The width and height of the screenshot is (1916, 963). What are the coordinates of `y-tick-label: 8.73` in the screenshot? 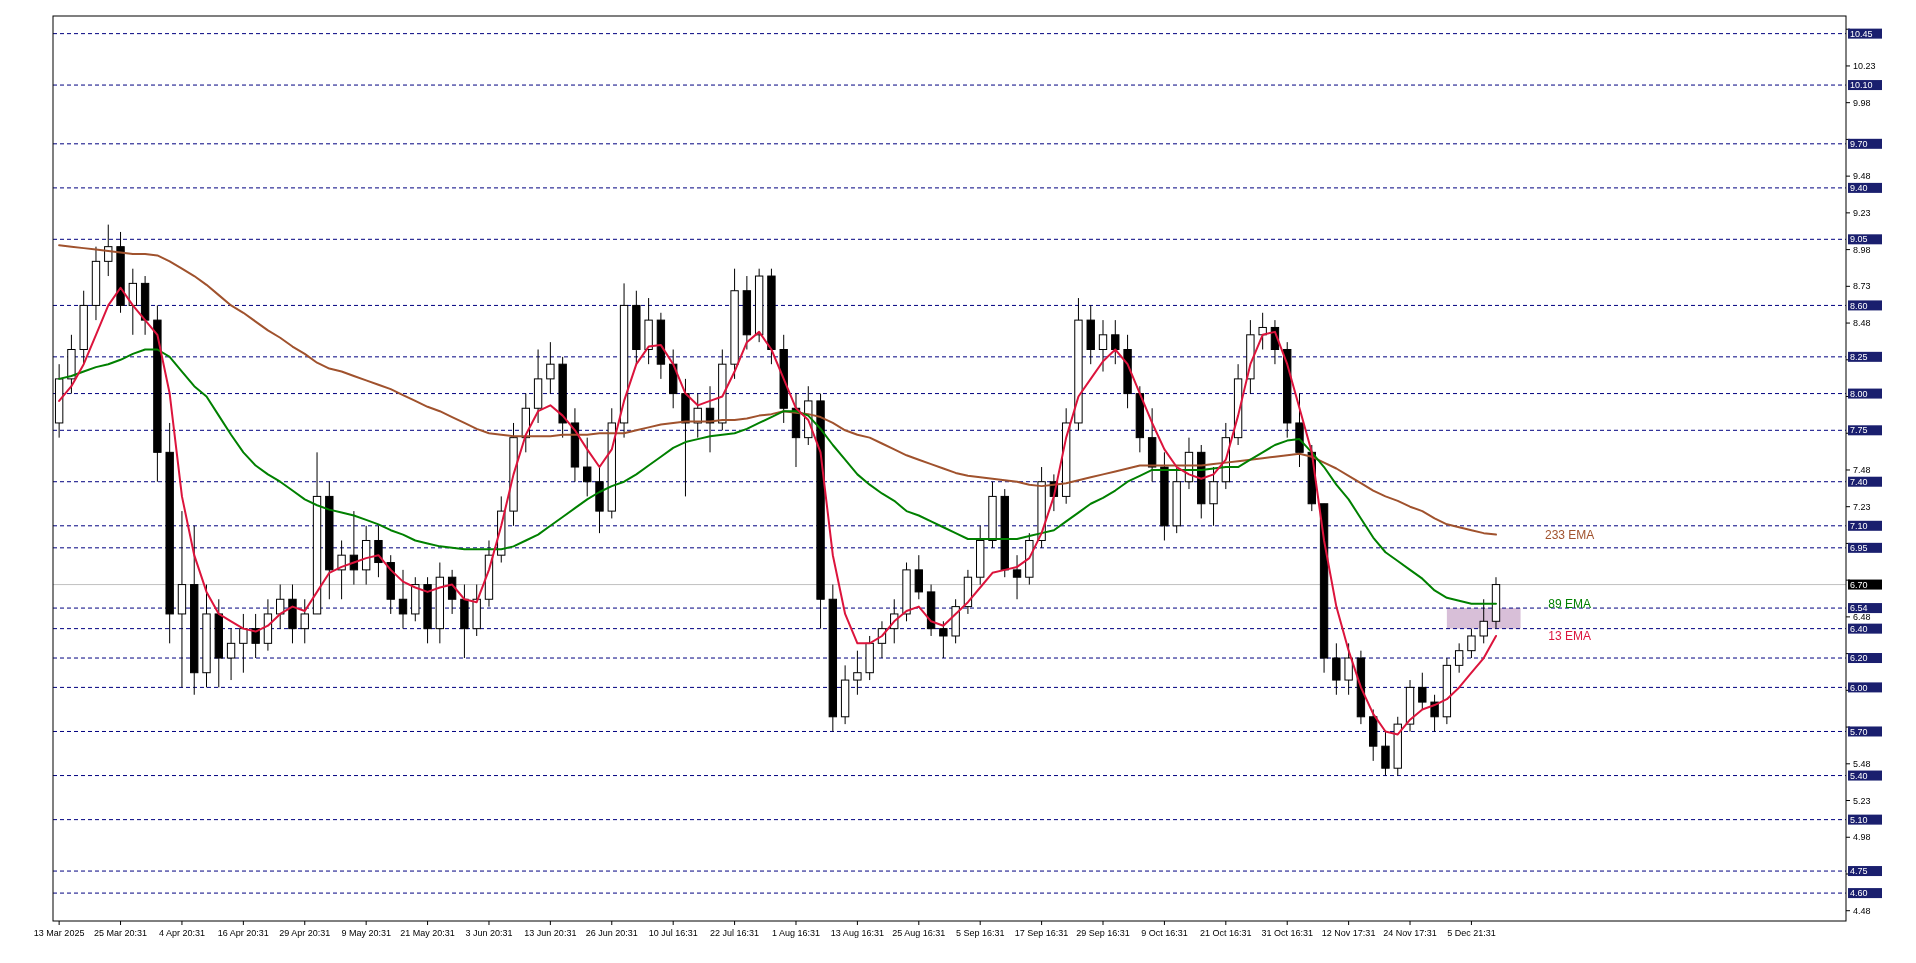 It's located at (1862, 286).